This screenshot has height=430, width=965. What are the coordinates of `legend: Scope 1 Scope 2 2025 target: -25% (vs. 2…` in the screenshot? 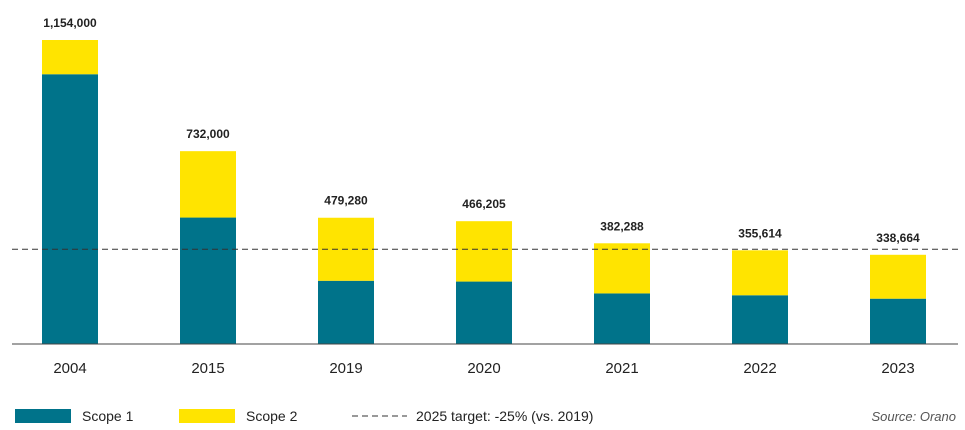 It's located at (304, 416).